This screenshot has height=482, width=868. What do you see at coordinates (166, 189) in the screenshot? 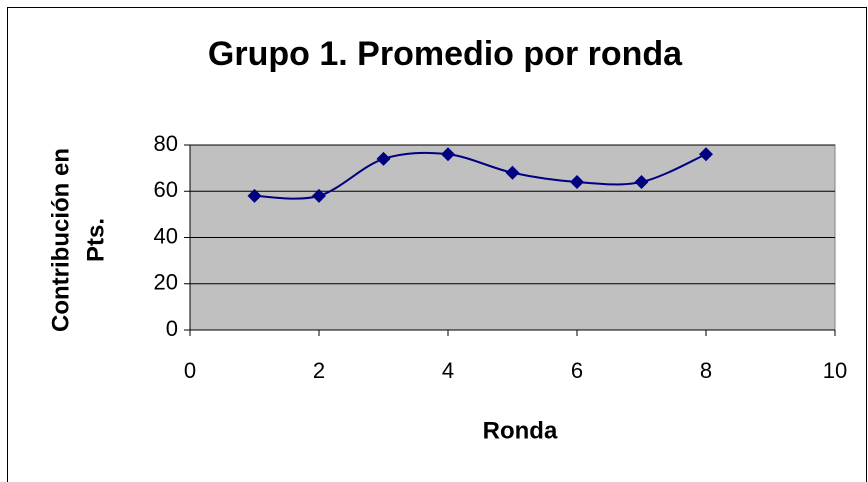
I see `y-tick-label: 60` at bounding box center [166, 189].